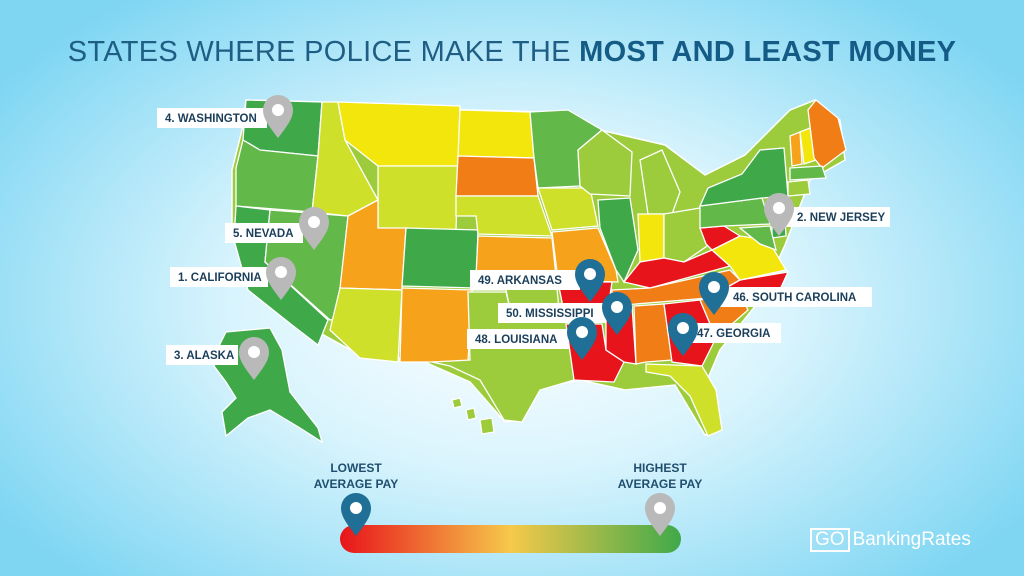  I want to click on marker-label: 3. ALASKA, so click(204, 356).